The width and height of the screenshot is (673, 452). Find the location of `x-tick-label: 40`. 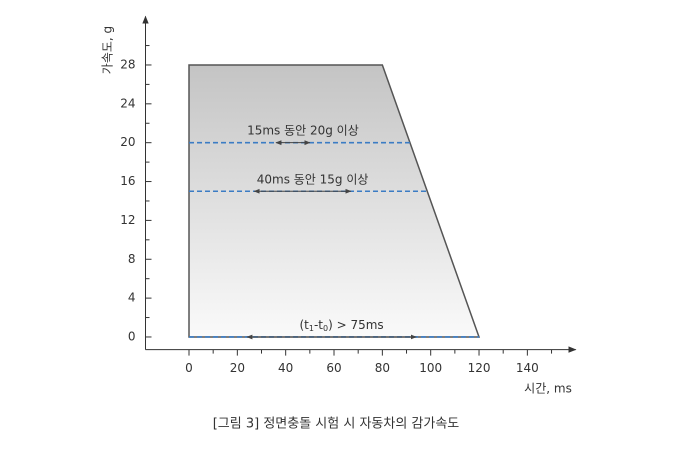

x-tick-label: 40 is located at coordinates (285, 368).